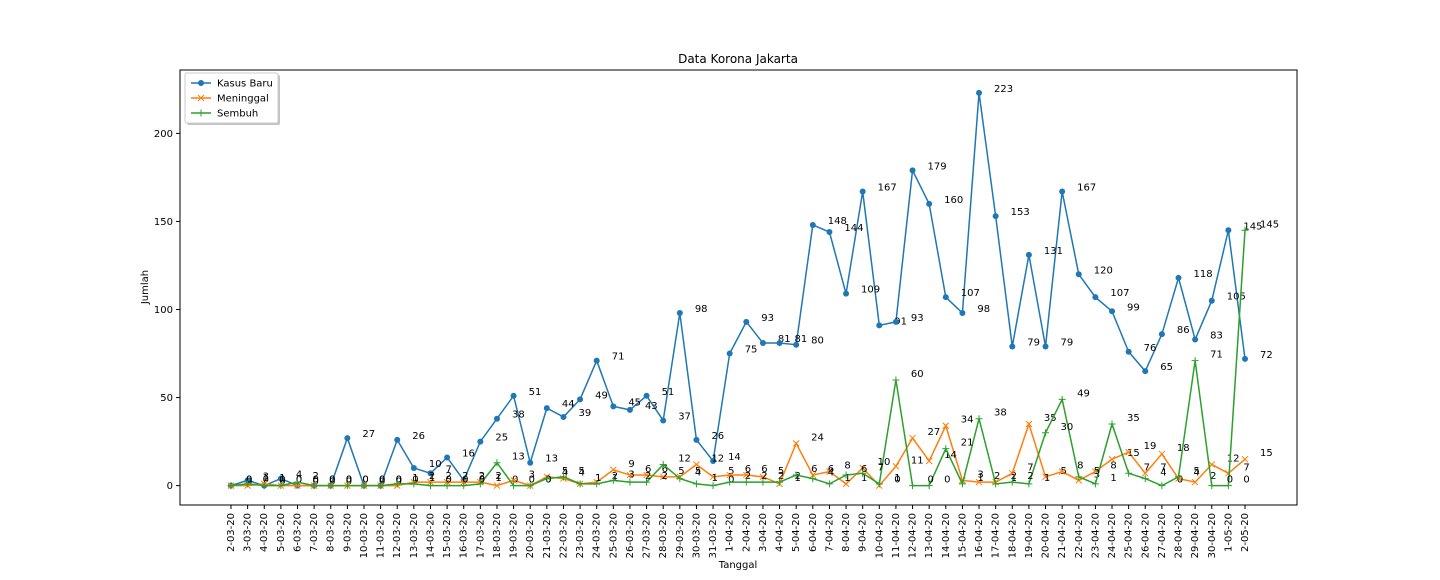 This screenshot has width=1440, height=580. I want to click on data-label: 9, so click(631, 464).